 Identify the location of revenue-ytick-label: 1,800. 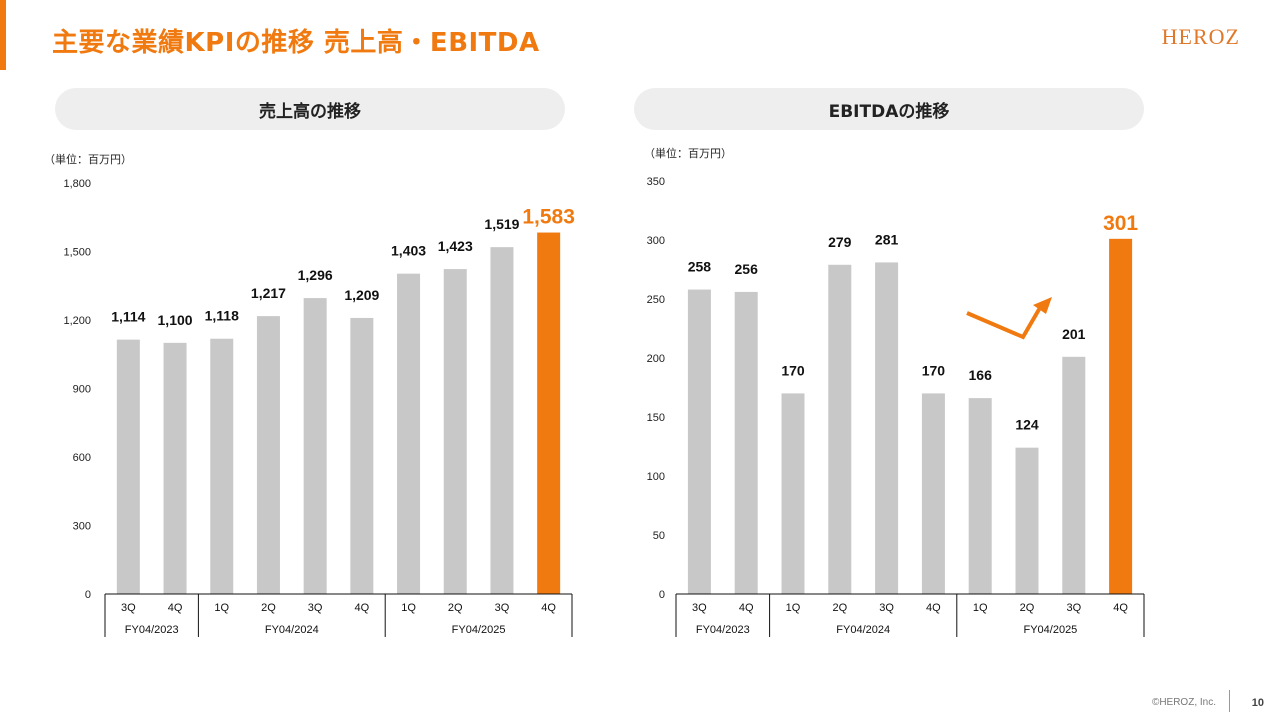
(77, 184).